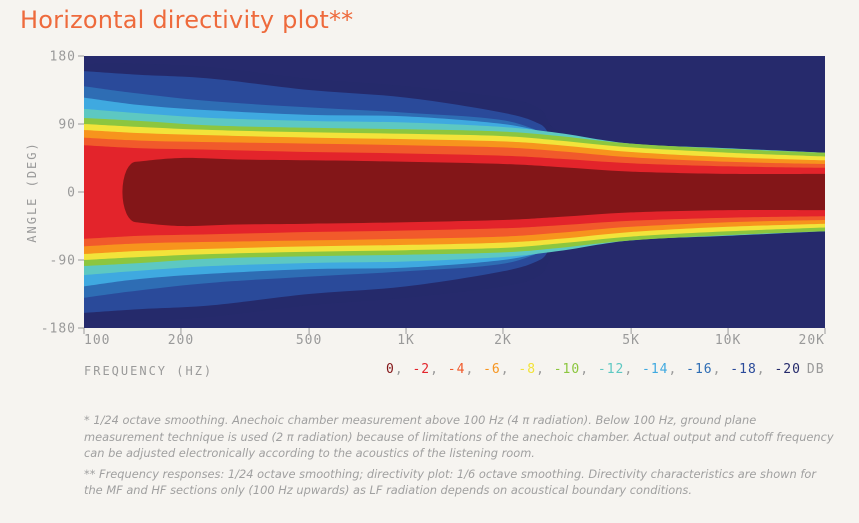 This screenshot has height=523, width=859. What do you see at coordinates (699, 369) in the screenshot?
I see `legend-level: -16` at bounding box center [699, 369].